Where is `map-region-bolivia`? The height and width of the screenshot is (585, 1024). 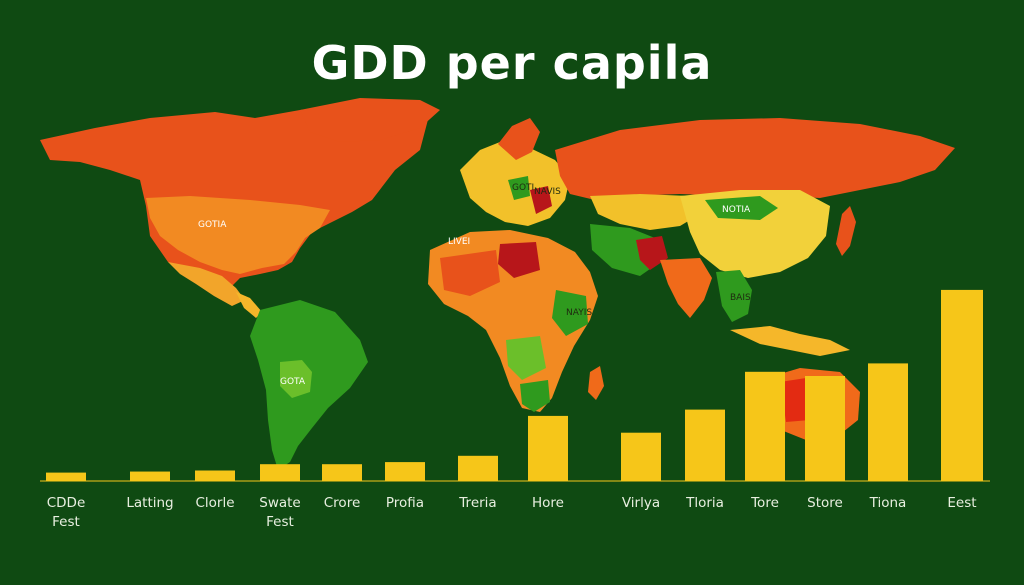 map-region-bolivia is located at coordinates (296, 379).